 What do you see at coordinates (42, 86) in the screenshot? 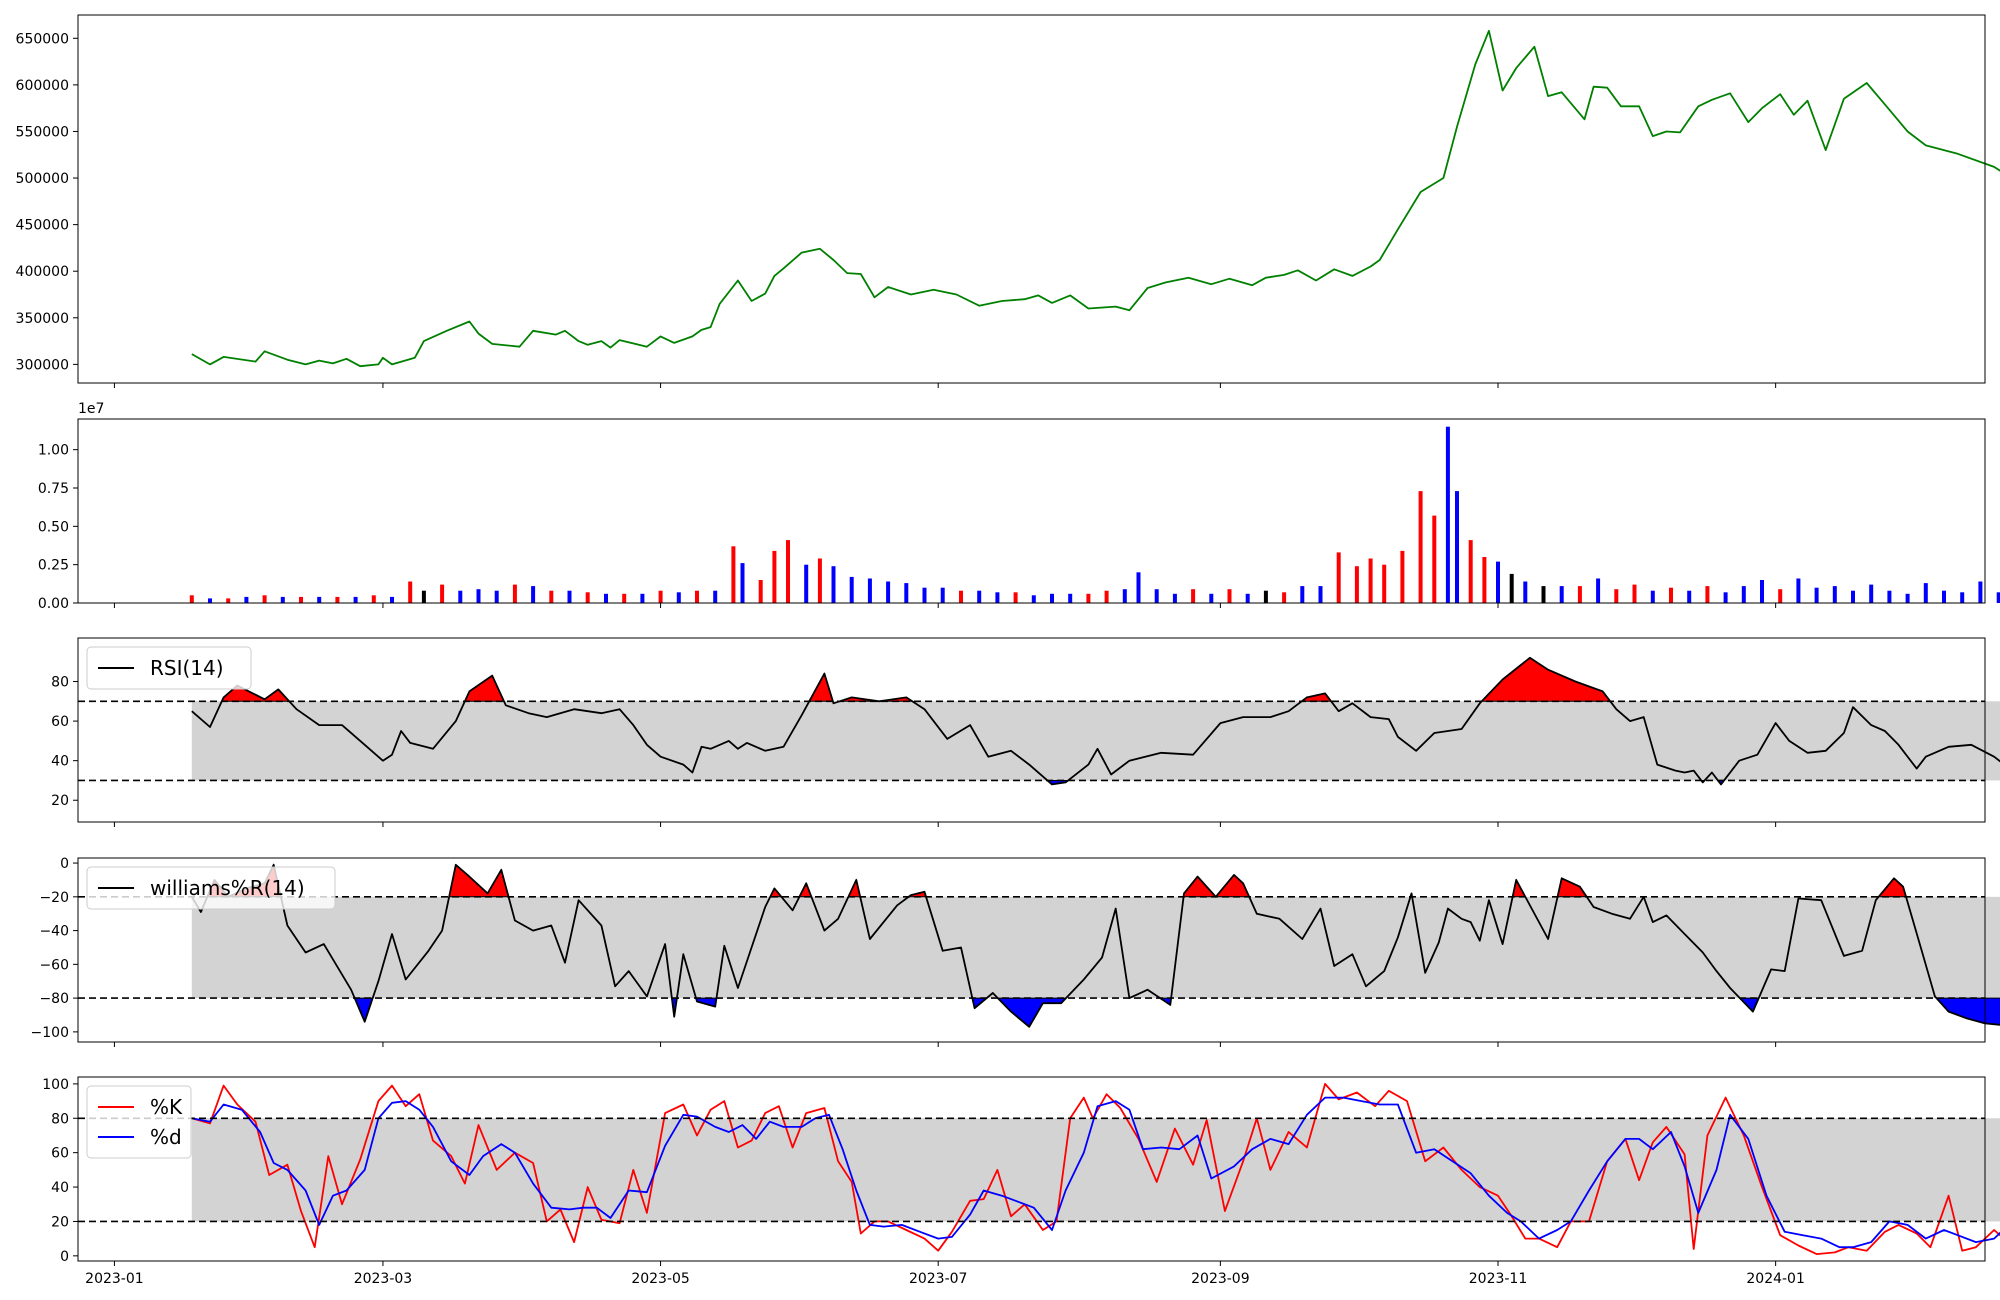
I see `price-ytick-label: 600000` at bounding box center [42, 86].